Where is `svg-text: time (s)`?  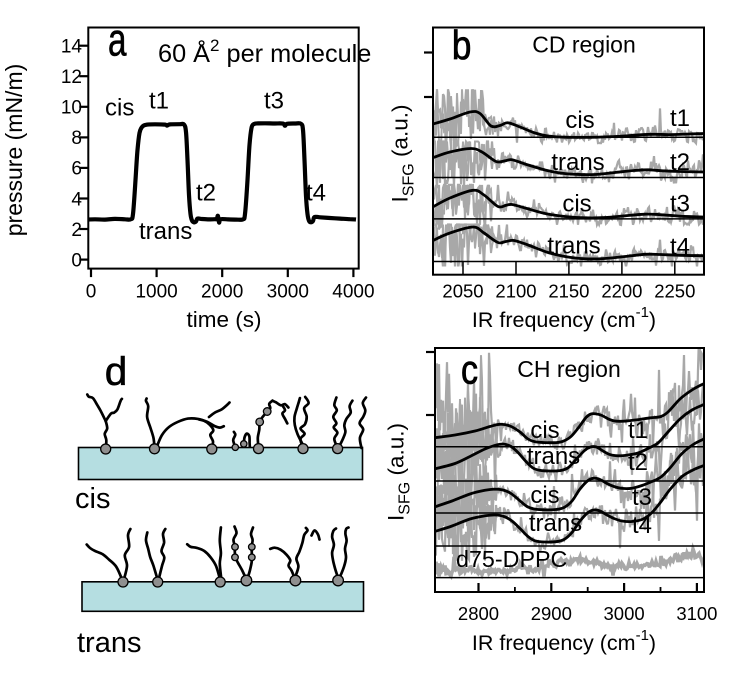 svg-text: time (s) is located at coordinates (224, 319).